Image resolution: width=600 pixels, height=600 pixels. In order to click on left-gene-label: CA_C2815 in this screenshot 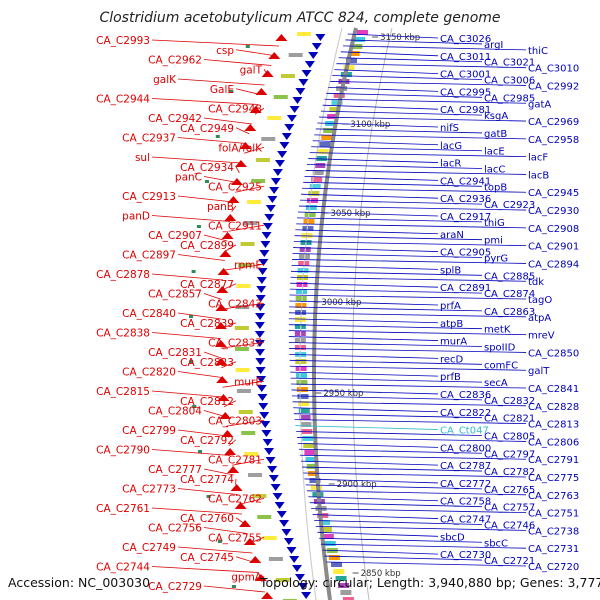, I will do `click(123, 392)`.